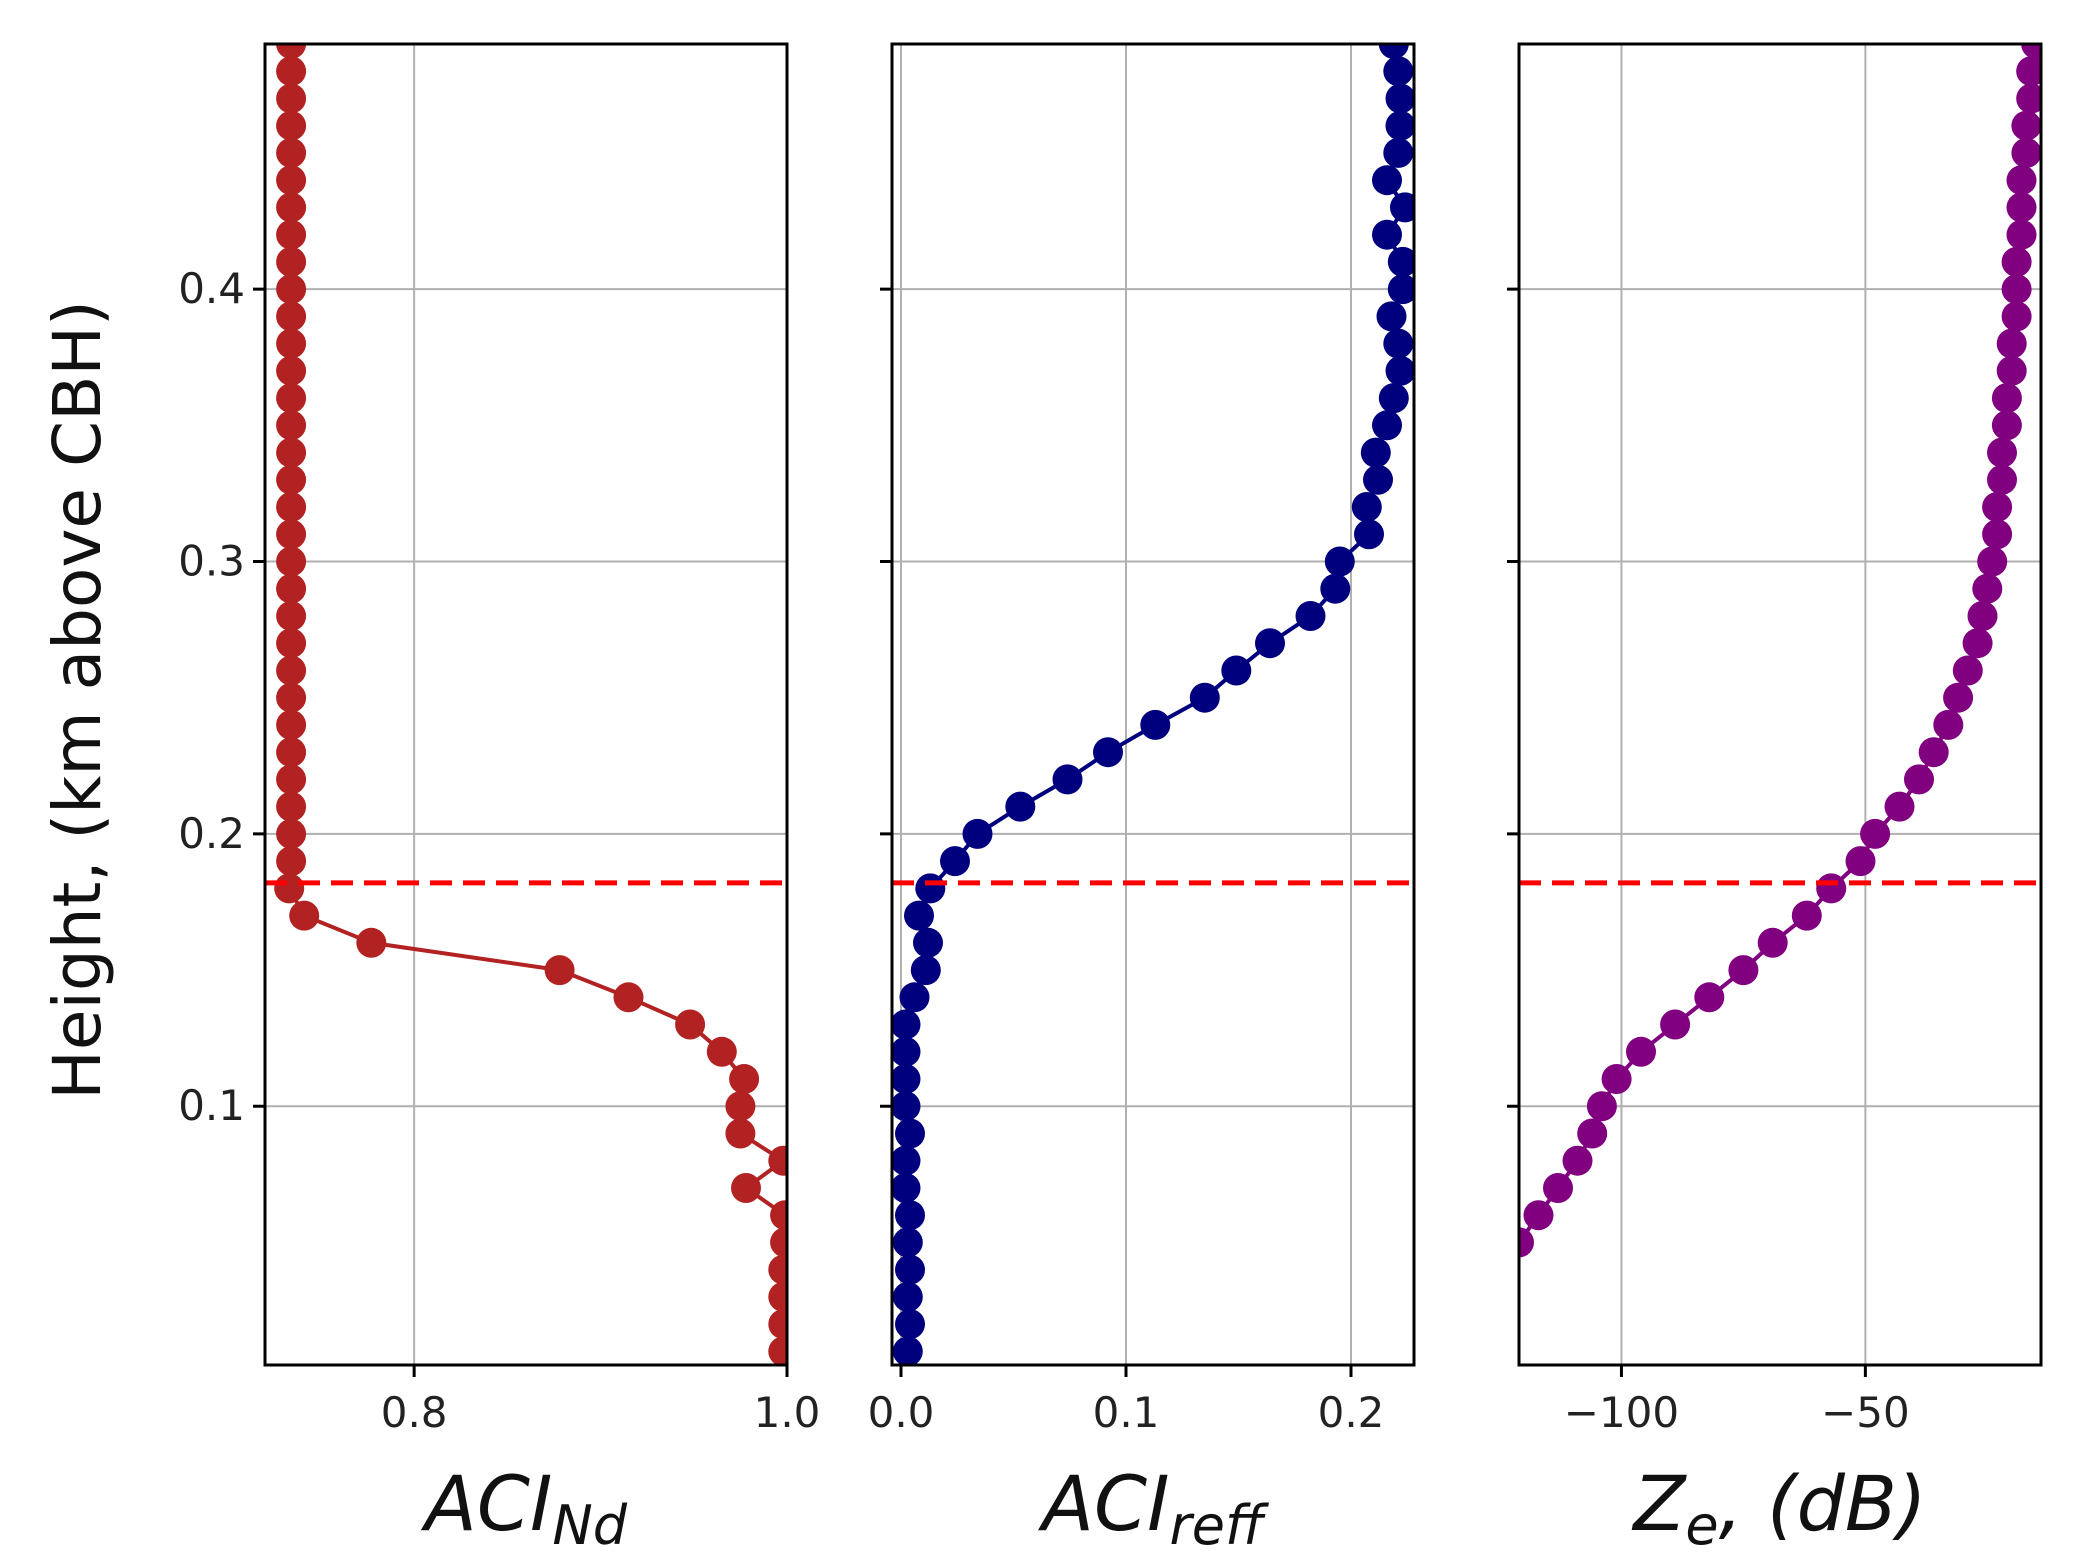  What do you see at coordinates (211, 561) in the screenshot?
I see `y-tick-label: 0.3` at bounding box center [211, 561].